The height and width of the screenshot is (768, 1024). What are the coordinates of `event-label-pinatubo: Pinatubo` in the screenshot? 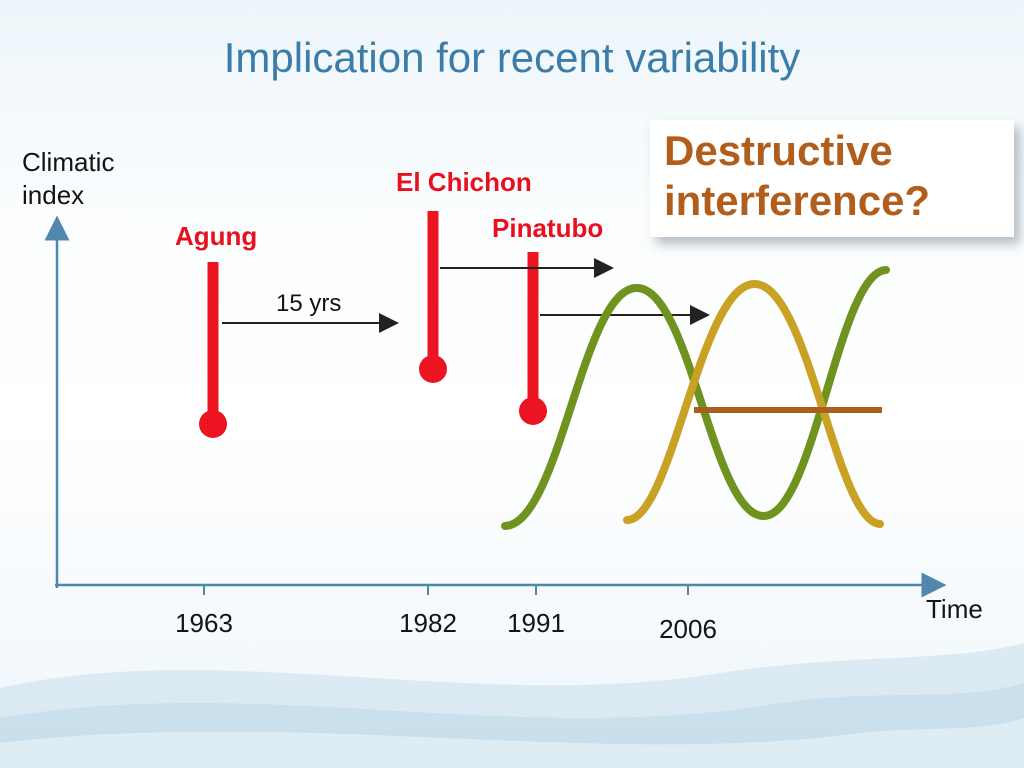 It's located at (548, 228).